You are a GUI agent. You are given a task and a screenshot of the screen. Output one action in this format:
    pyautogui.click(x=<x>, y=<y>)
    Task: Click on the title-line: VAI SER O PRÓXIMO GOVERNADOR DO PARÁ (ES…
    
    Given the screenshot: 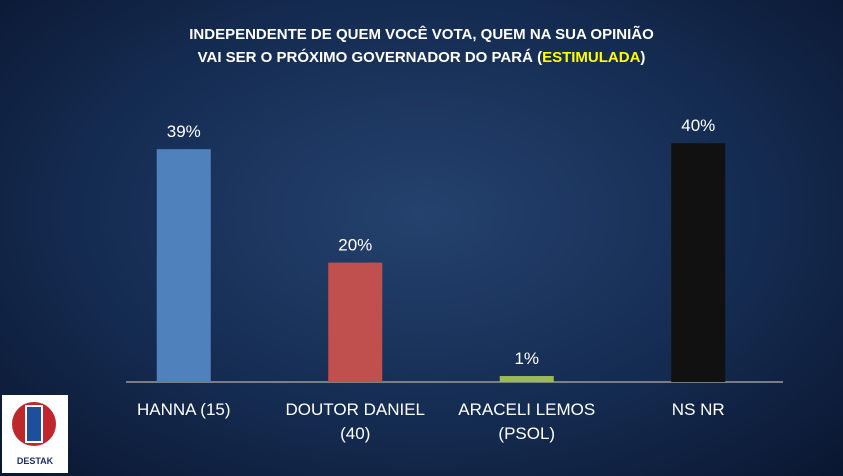 What is the action you would take?
    pyautogui.click(x=421, y=57)
    